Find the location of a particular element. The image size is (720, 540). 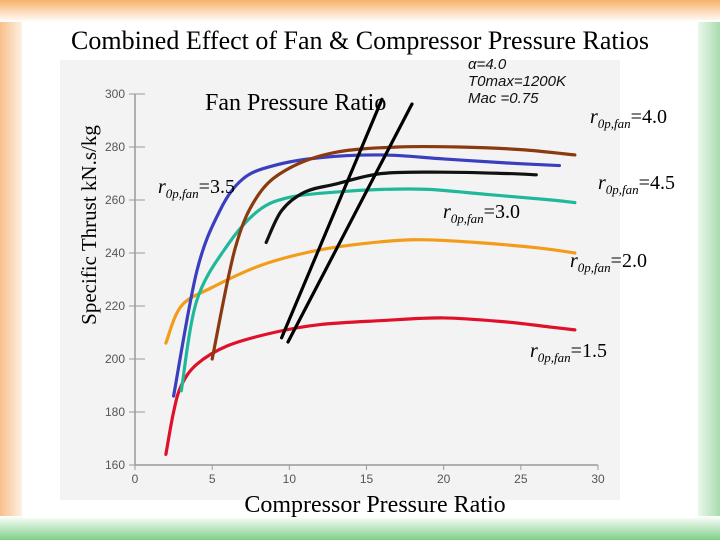

param-t0max: T0max=1200K is located at coordinates (517, 81).